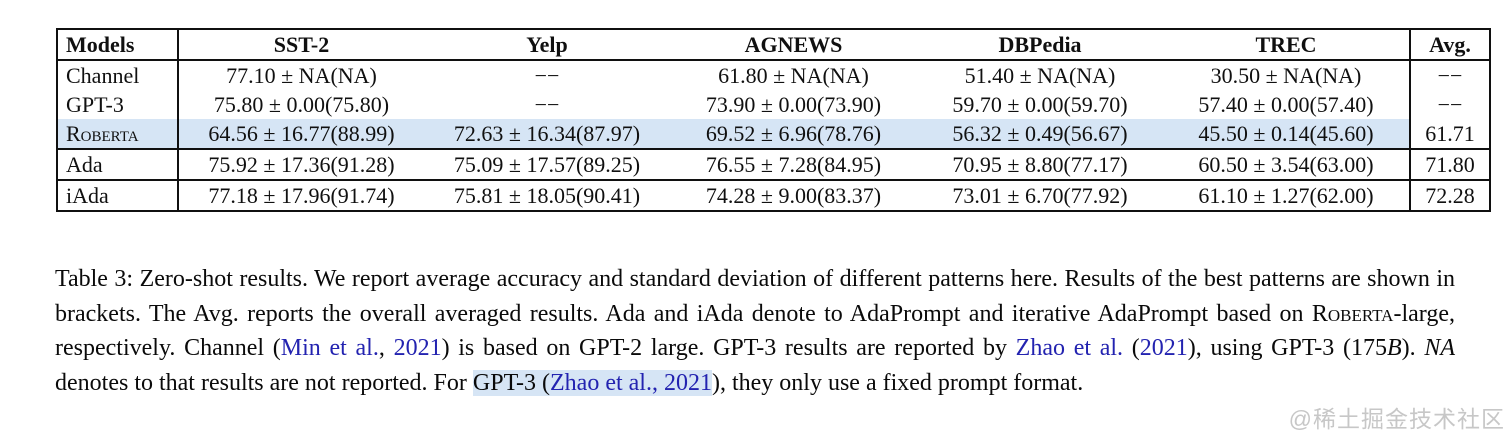 This screenshot has height=438, width=1512. I want to click on caption-text: ), they only use a fixed prompt format., so click(897, 382).